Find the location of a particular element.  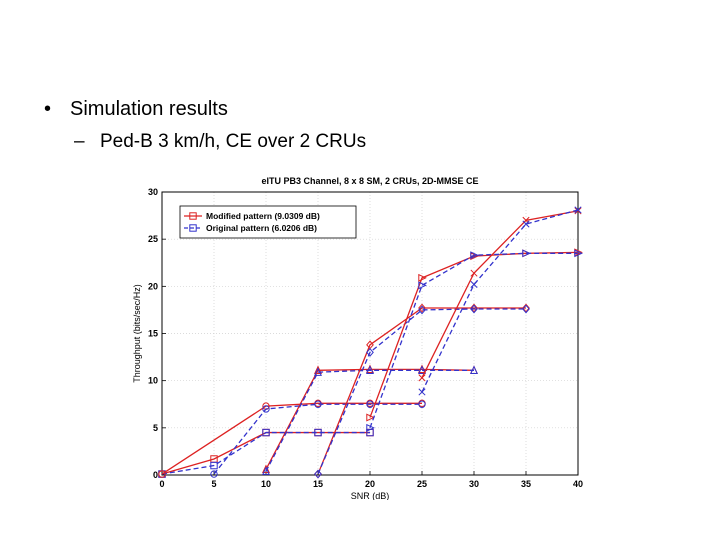

y-tick-label: 20 is located at coordinates (153, 286).